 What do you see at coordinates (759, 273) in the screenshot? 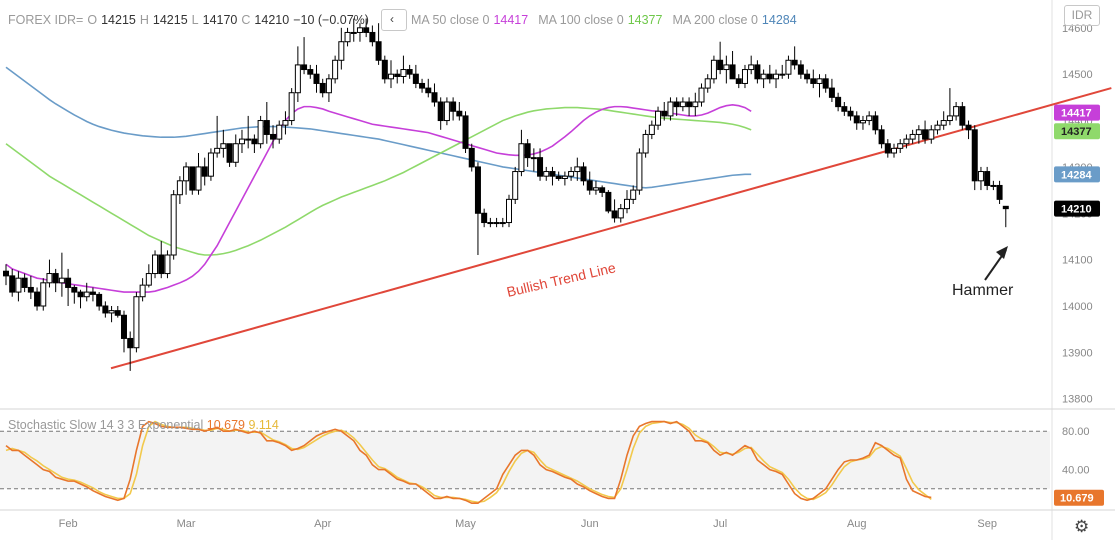
I see `annotations: Bullish Trend Line Hammer` at bounding box center [759, 273].